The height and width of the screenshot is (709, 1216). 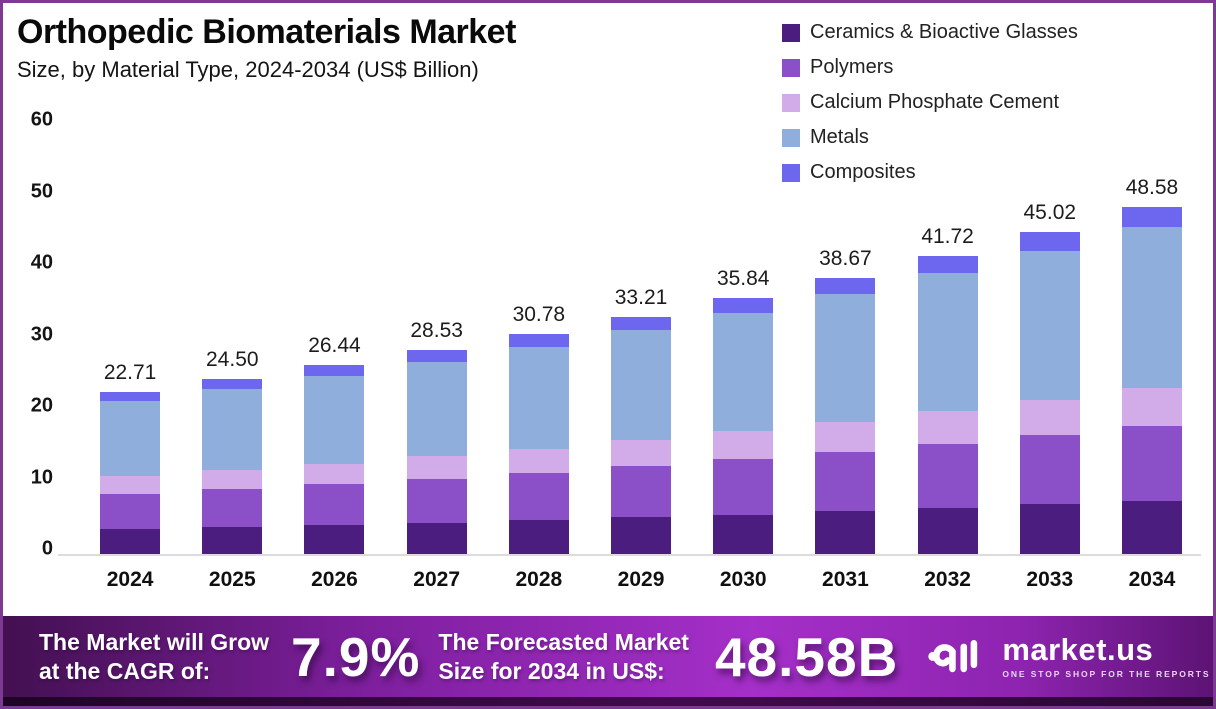 What do you see at coordinates (1078, 649) in the screenshot?
I see `marketus-logo-wordmark: market.us` at bounding box center [1078, 649].